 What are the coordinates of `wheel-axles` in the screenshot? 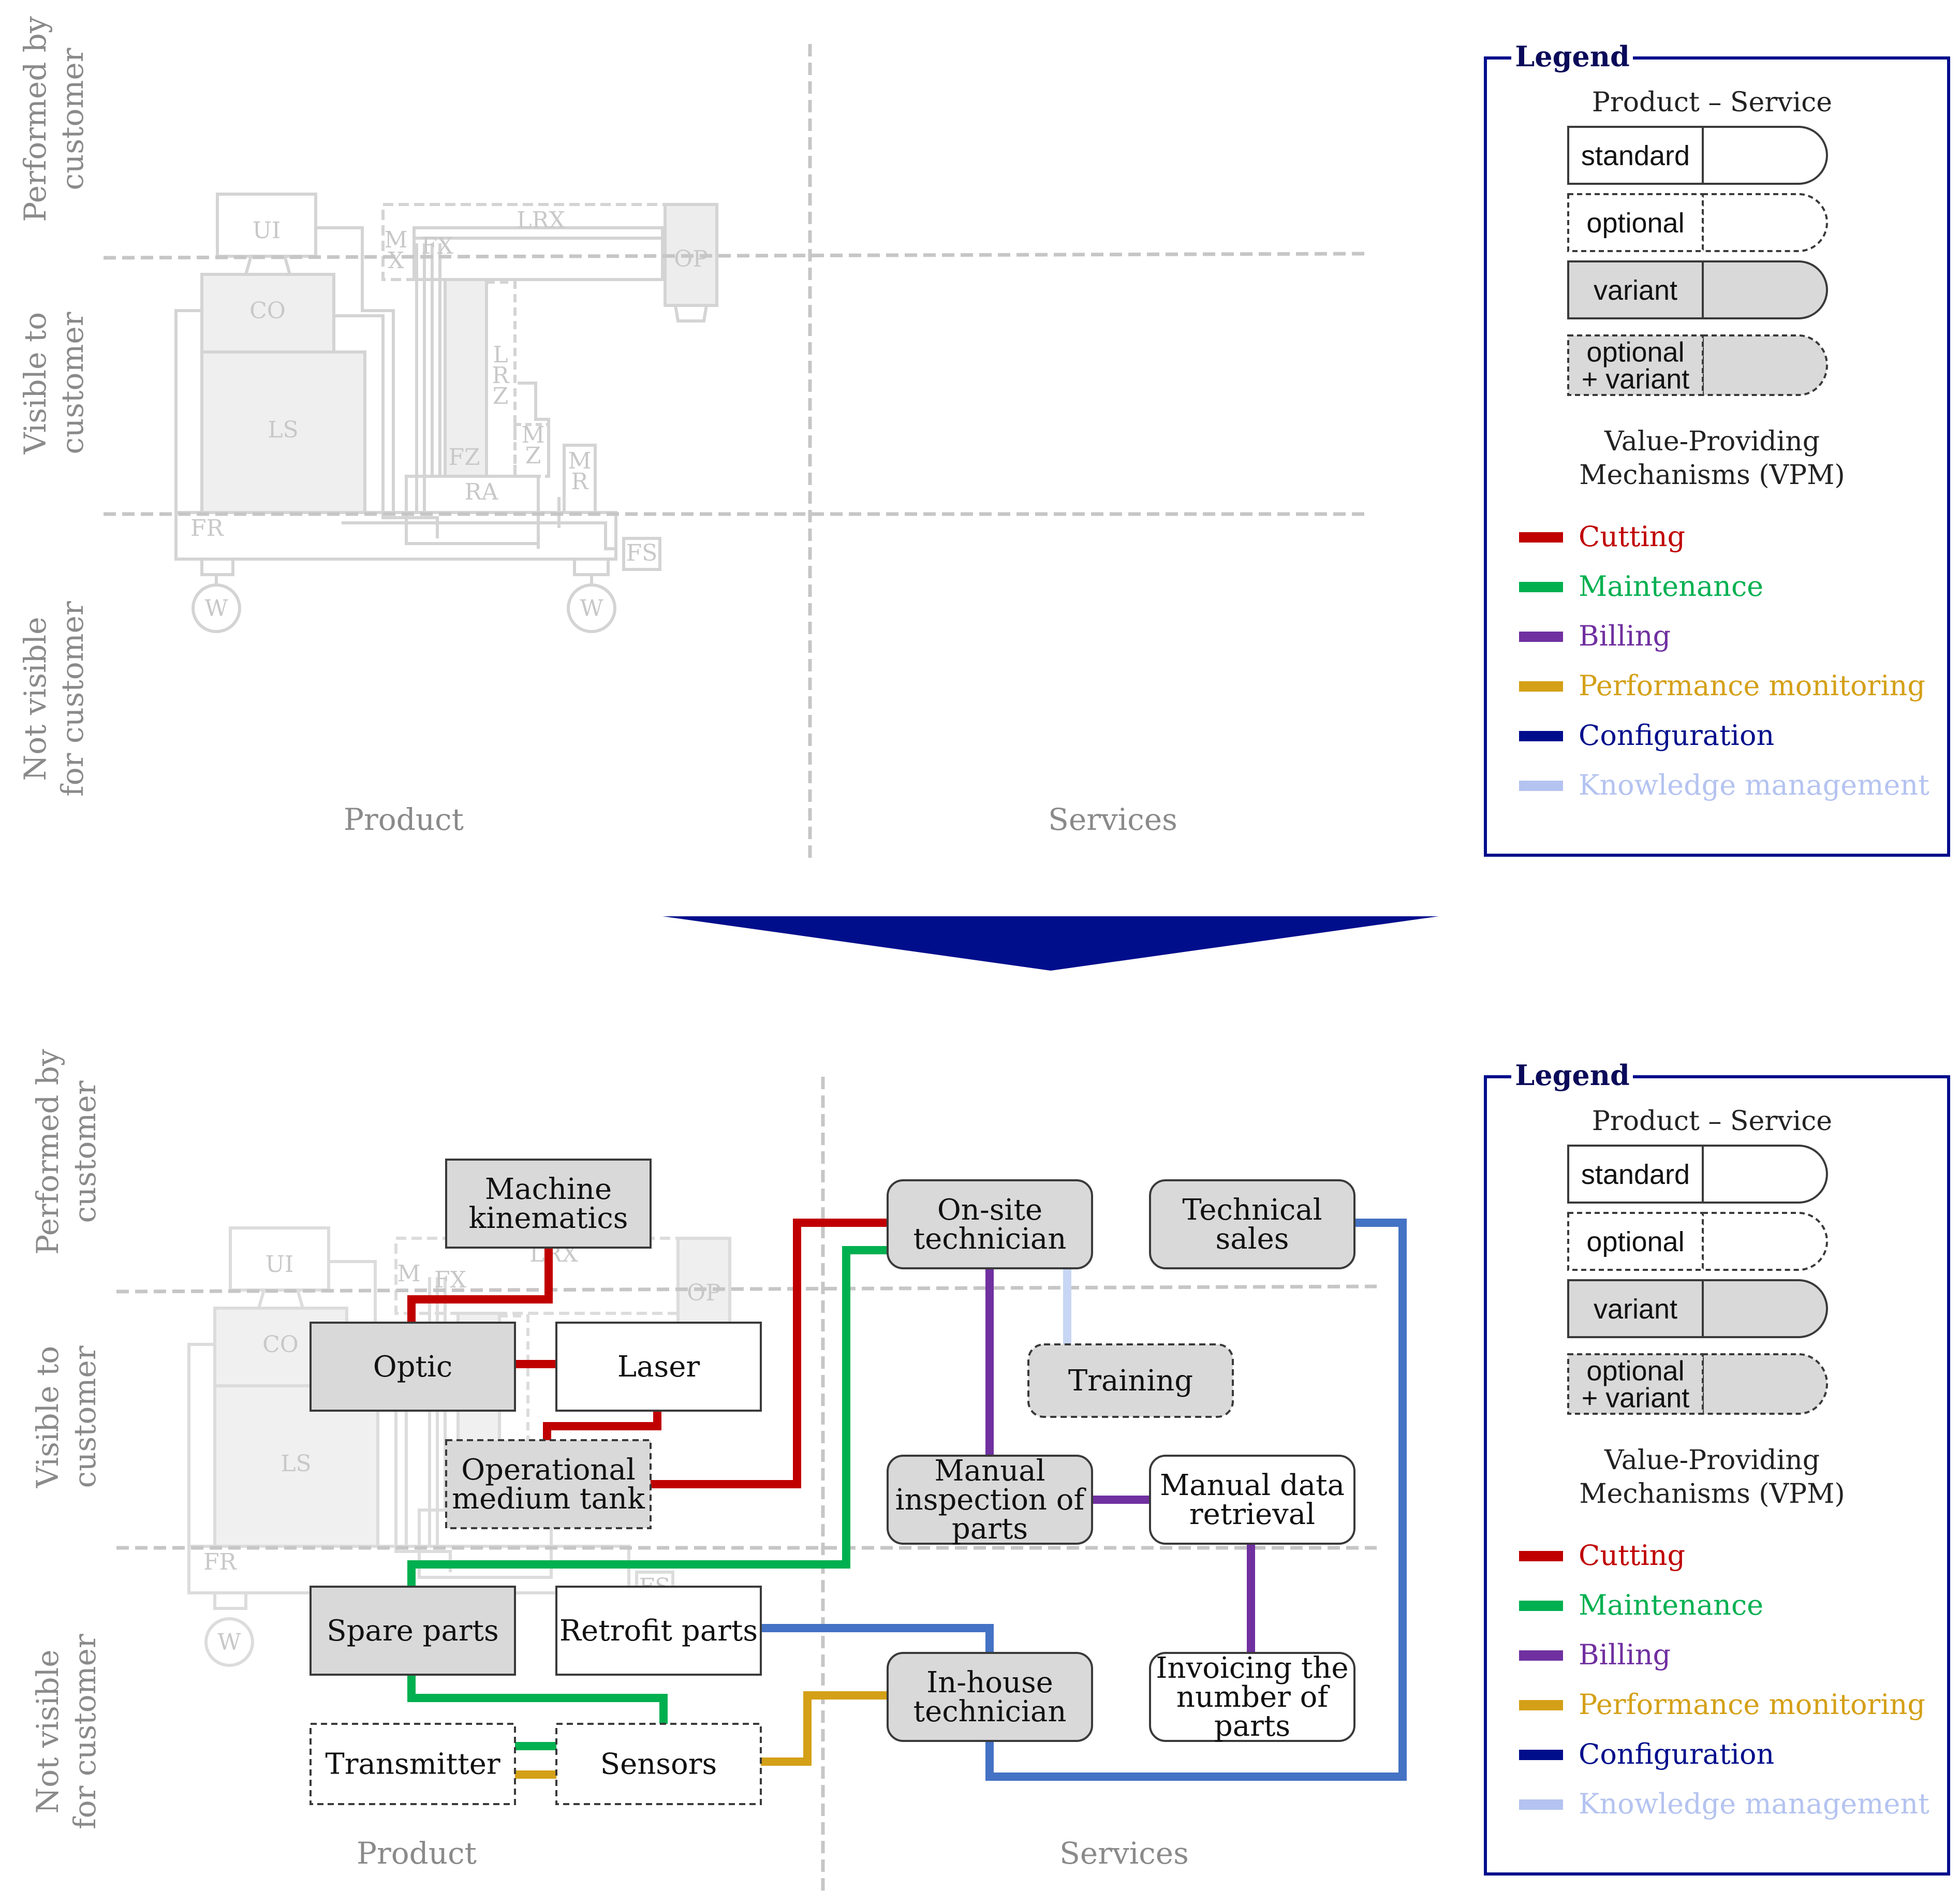 It's located at (404, 580).